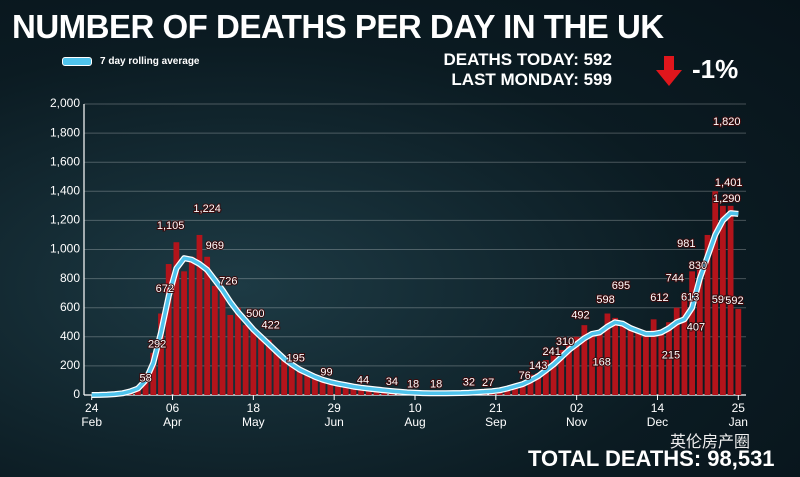 The height and width of the screenshot is (477, 800). I want to click on y-tick-label: 1,000, so click(65, 249).